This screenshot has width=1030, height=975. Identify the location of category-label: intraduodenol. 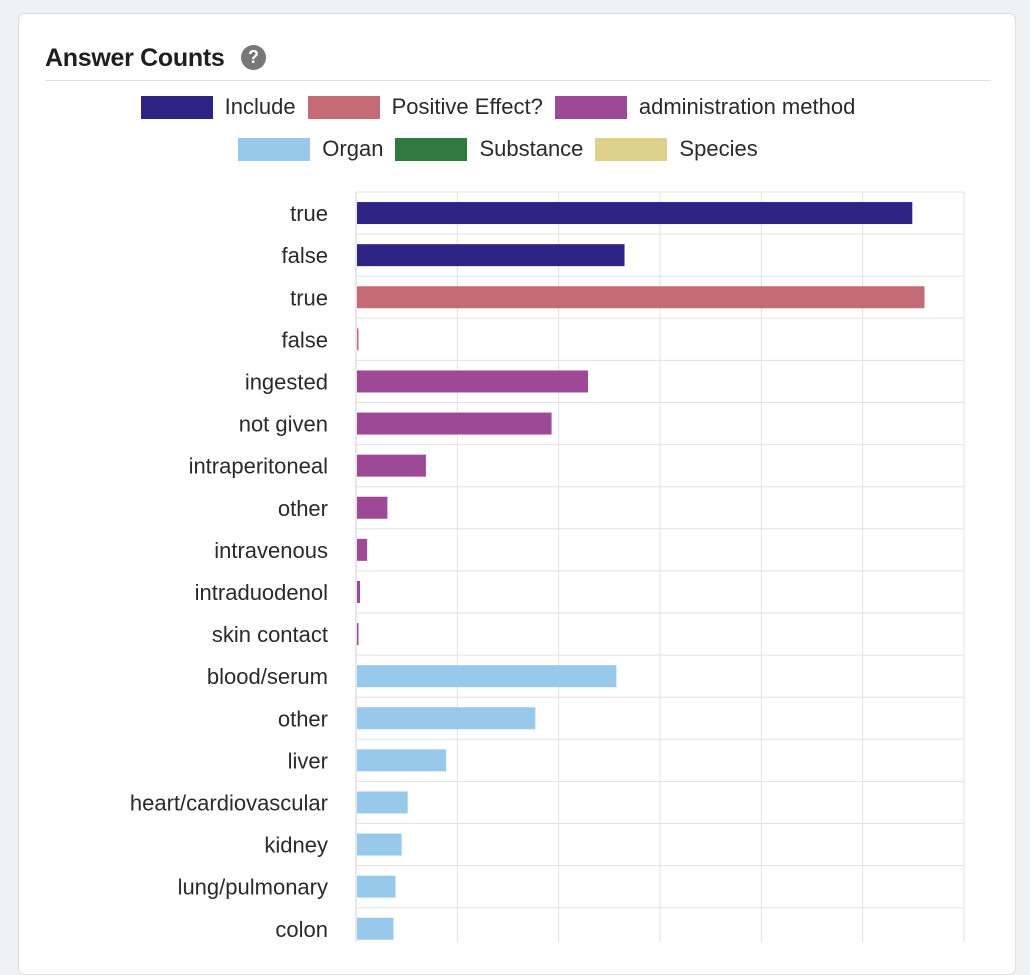
(261, 592).